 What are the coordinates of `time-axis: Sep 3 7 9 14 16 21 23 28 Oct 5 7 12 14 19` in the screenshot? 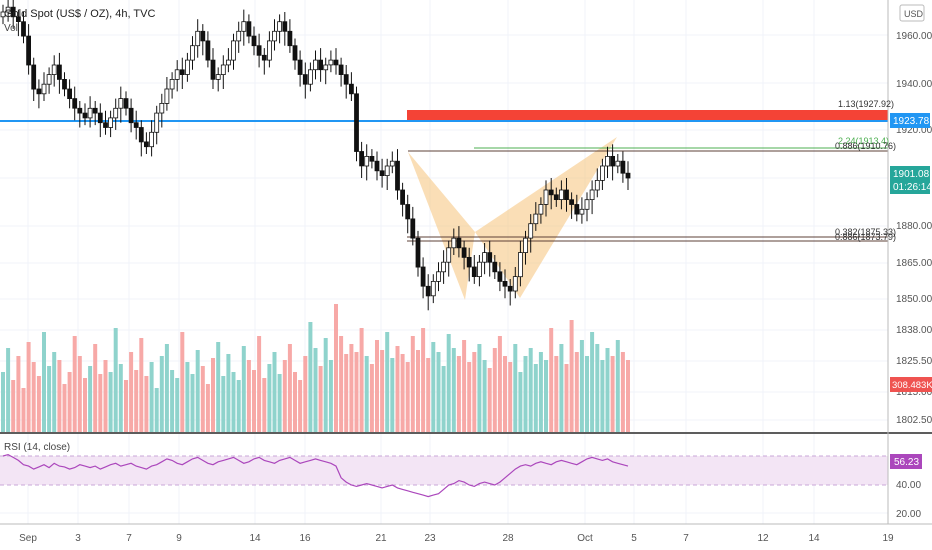 It's located at (456, 538).